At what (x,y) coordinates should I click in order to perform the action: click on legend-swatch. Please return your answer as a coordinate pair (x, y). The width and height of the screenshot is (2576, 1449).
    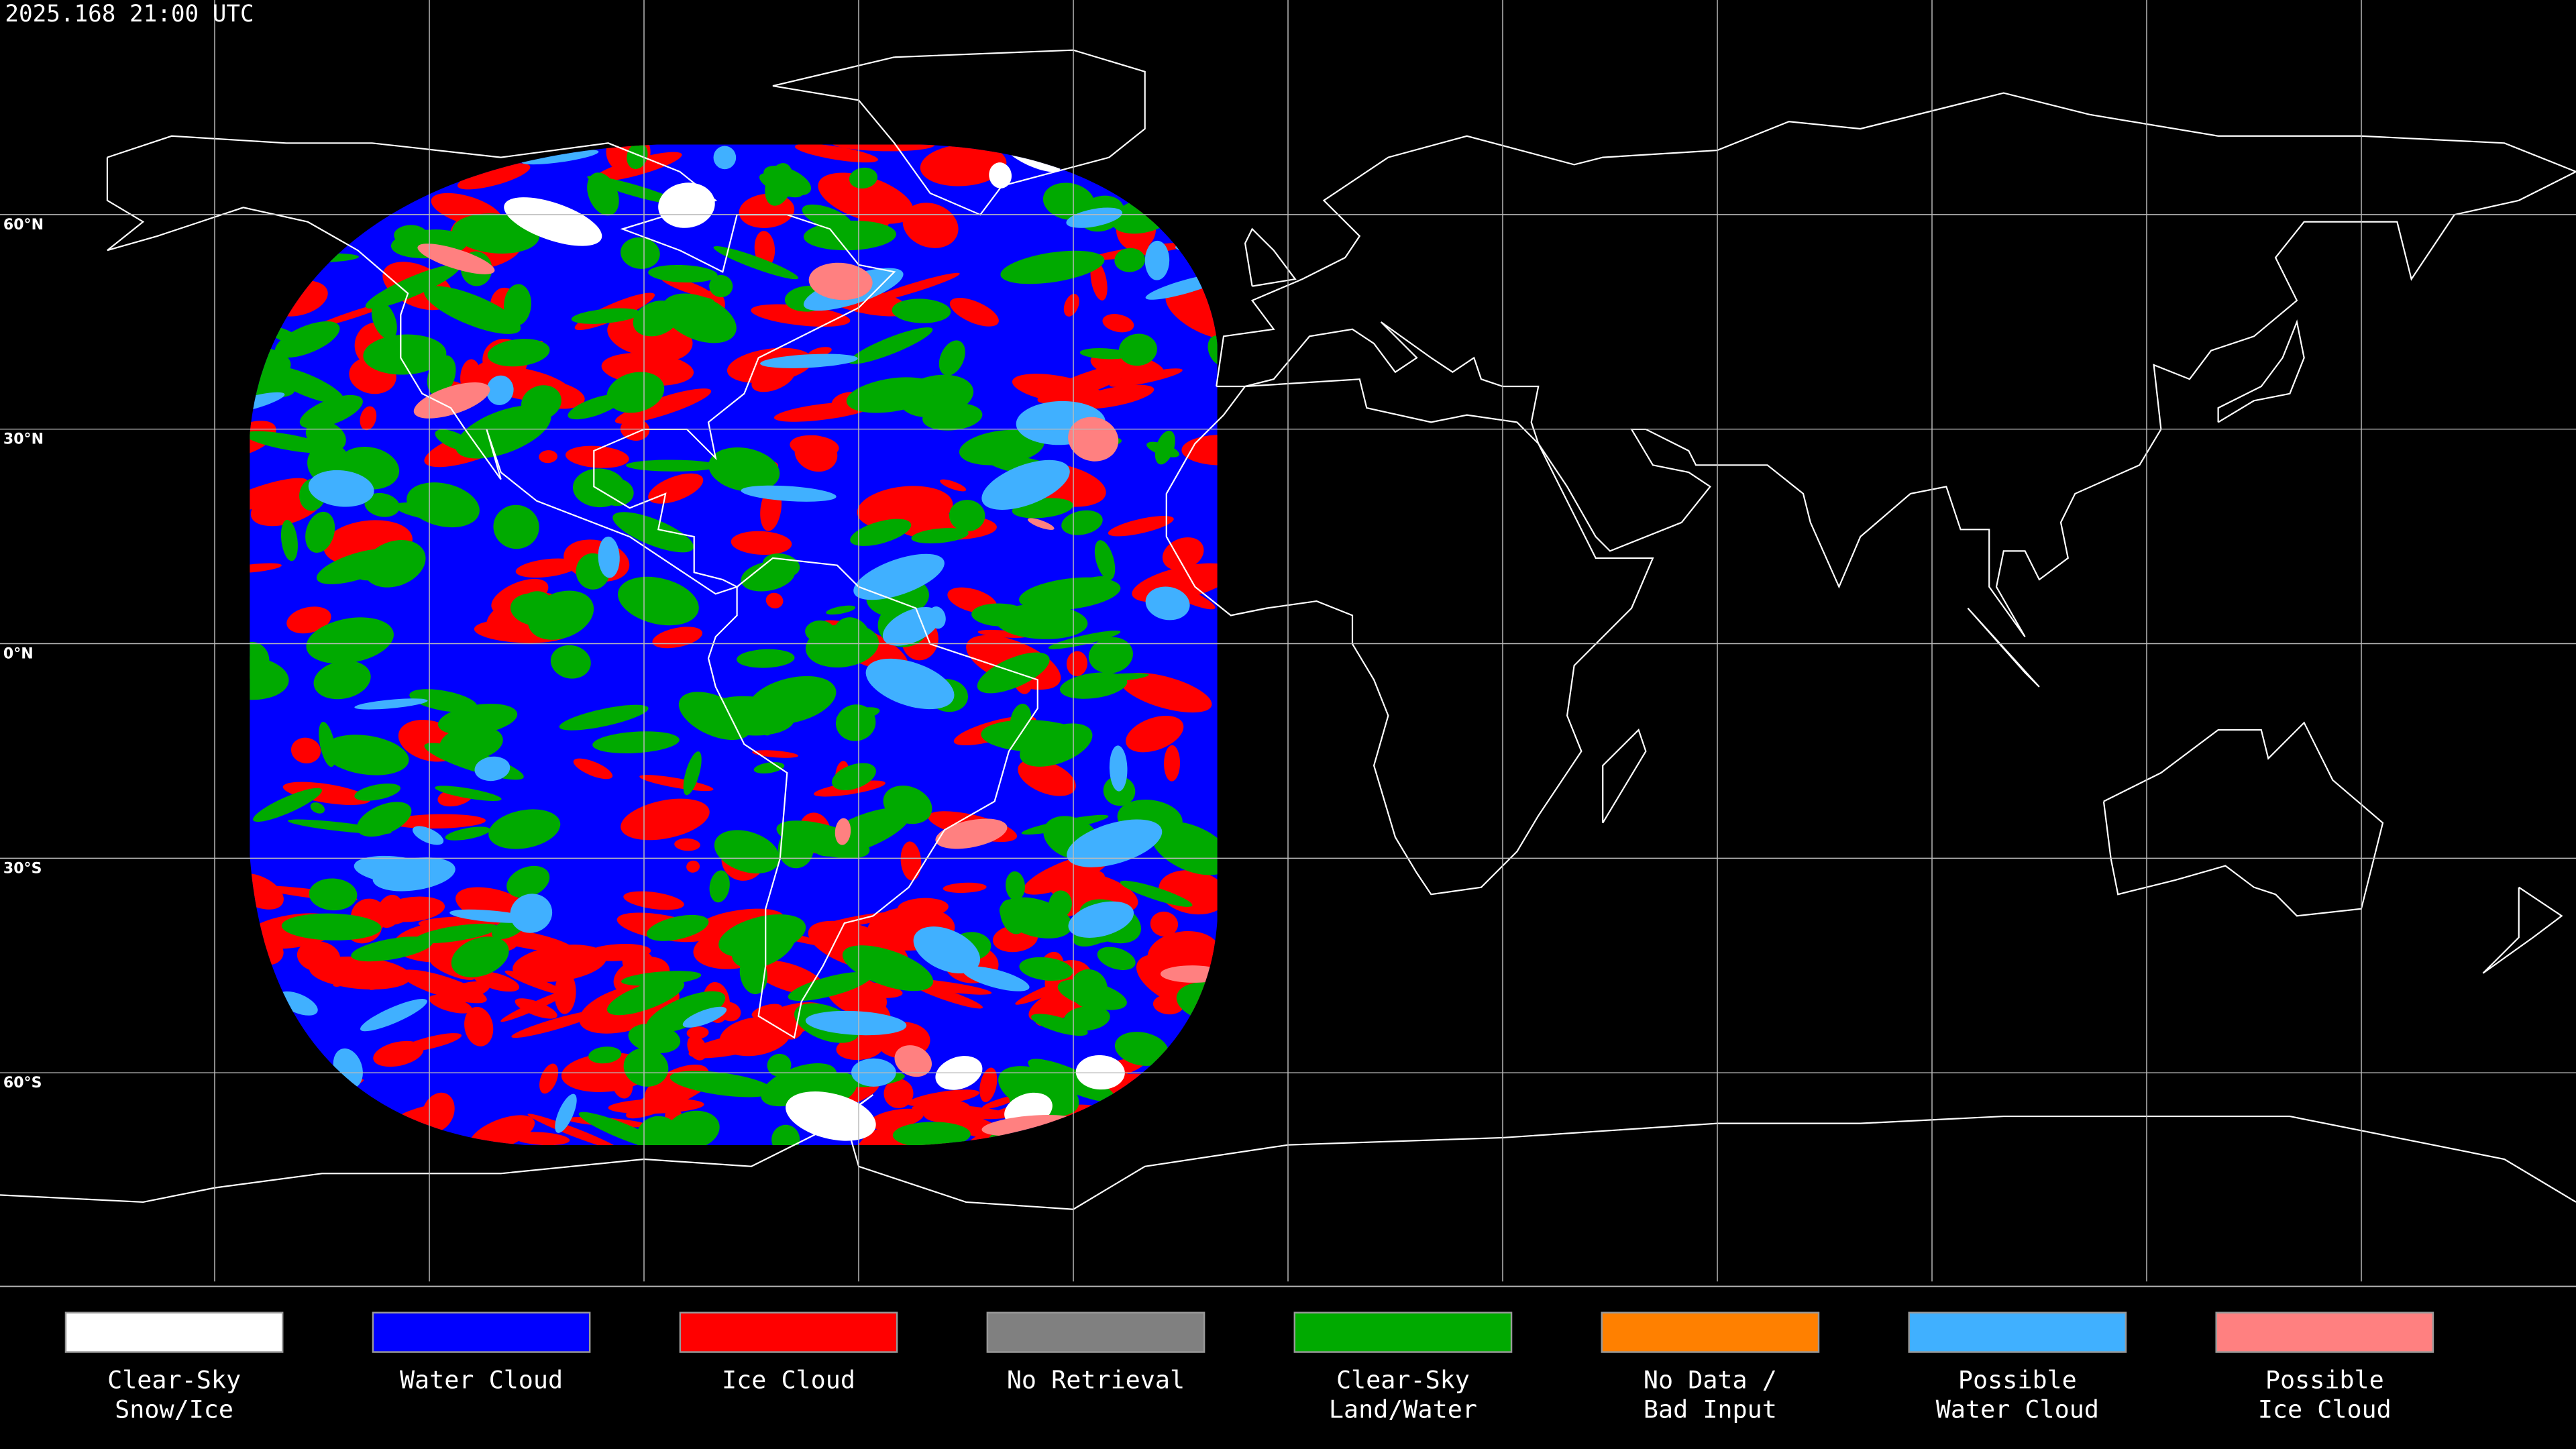
    Looking at the image, I should click on (174, 1332).